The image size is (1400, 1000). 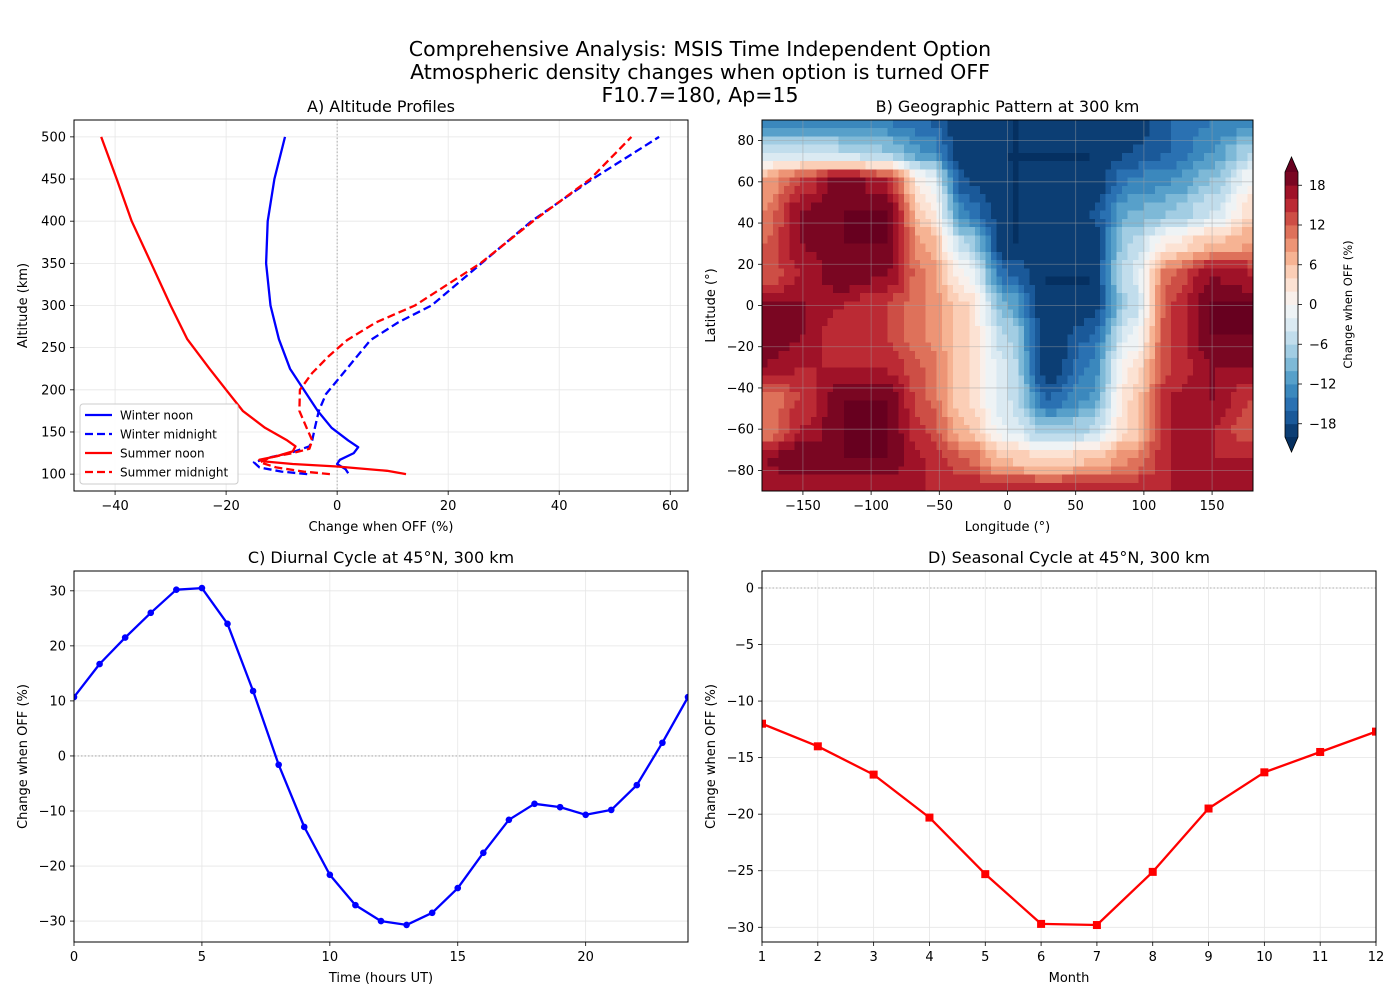 What do you see at coordinates (162, 454) in the screenshot?
I see `legend-label: Summer noon` at bounding box center [162, 454].